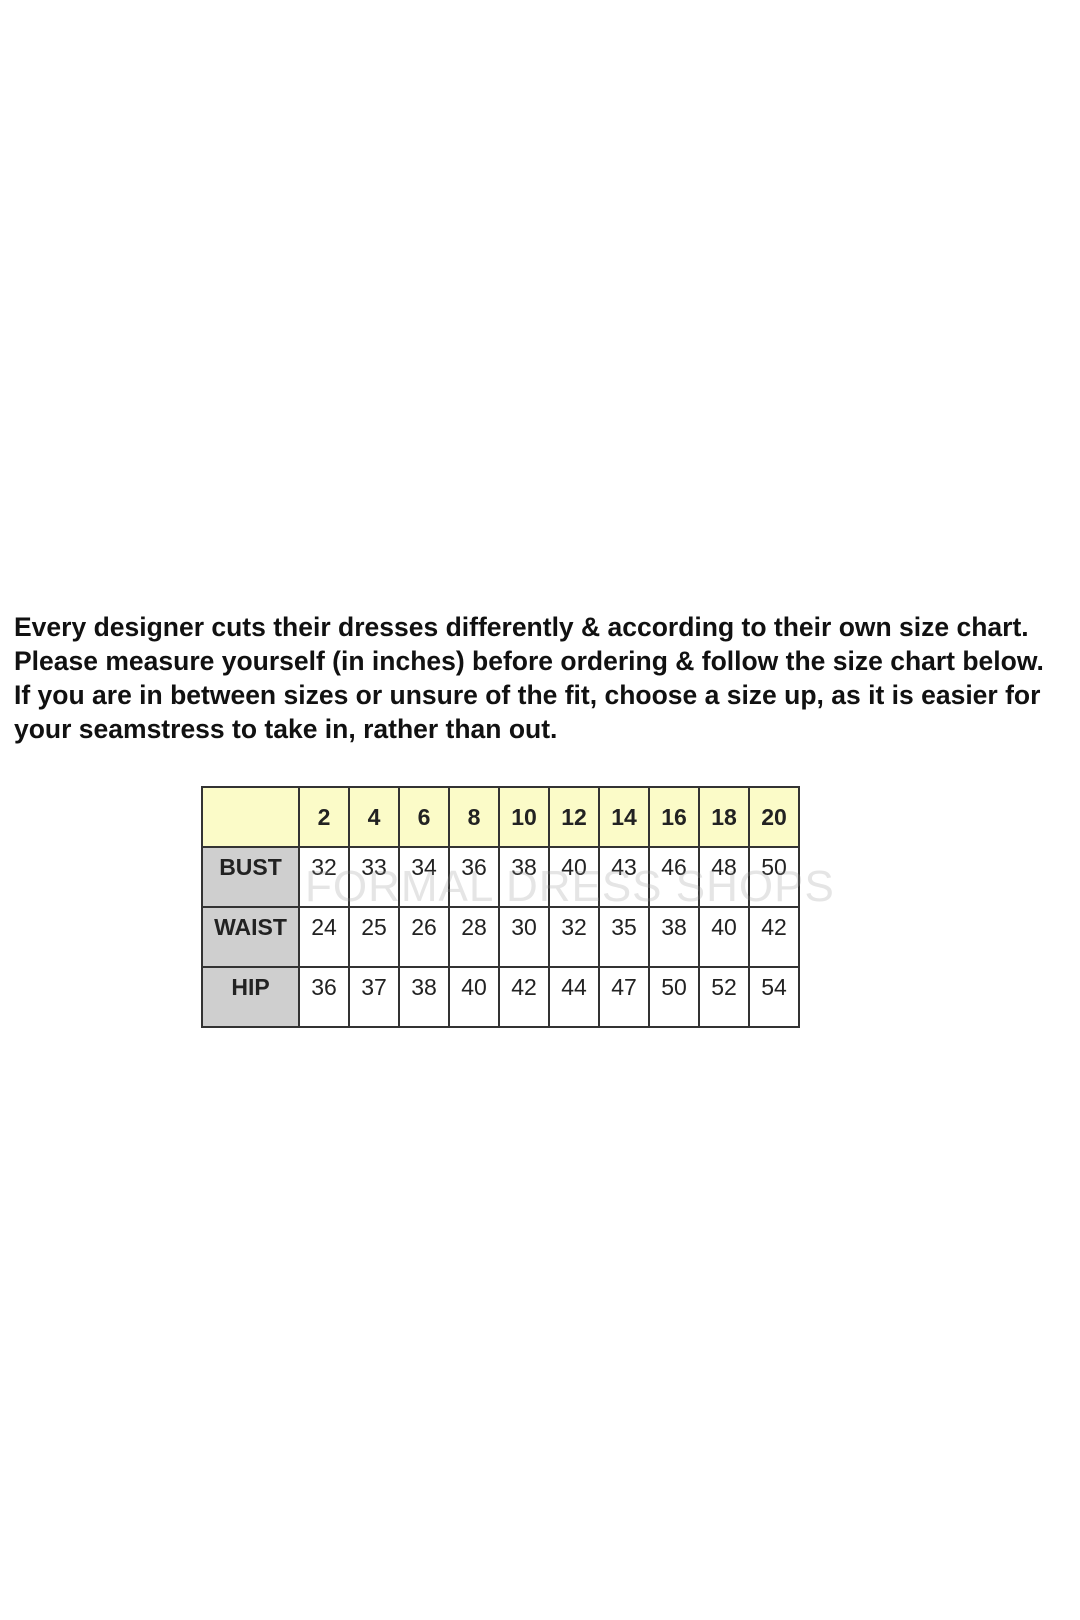 Image resolution: width=1080 pixels, height=1620 pixels. I want to click on measurement-cell: 35, so click(624, 937).